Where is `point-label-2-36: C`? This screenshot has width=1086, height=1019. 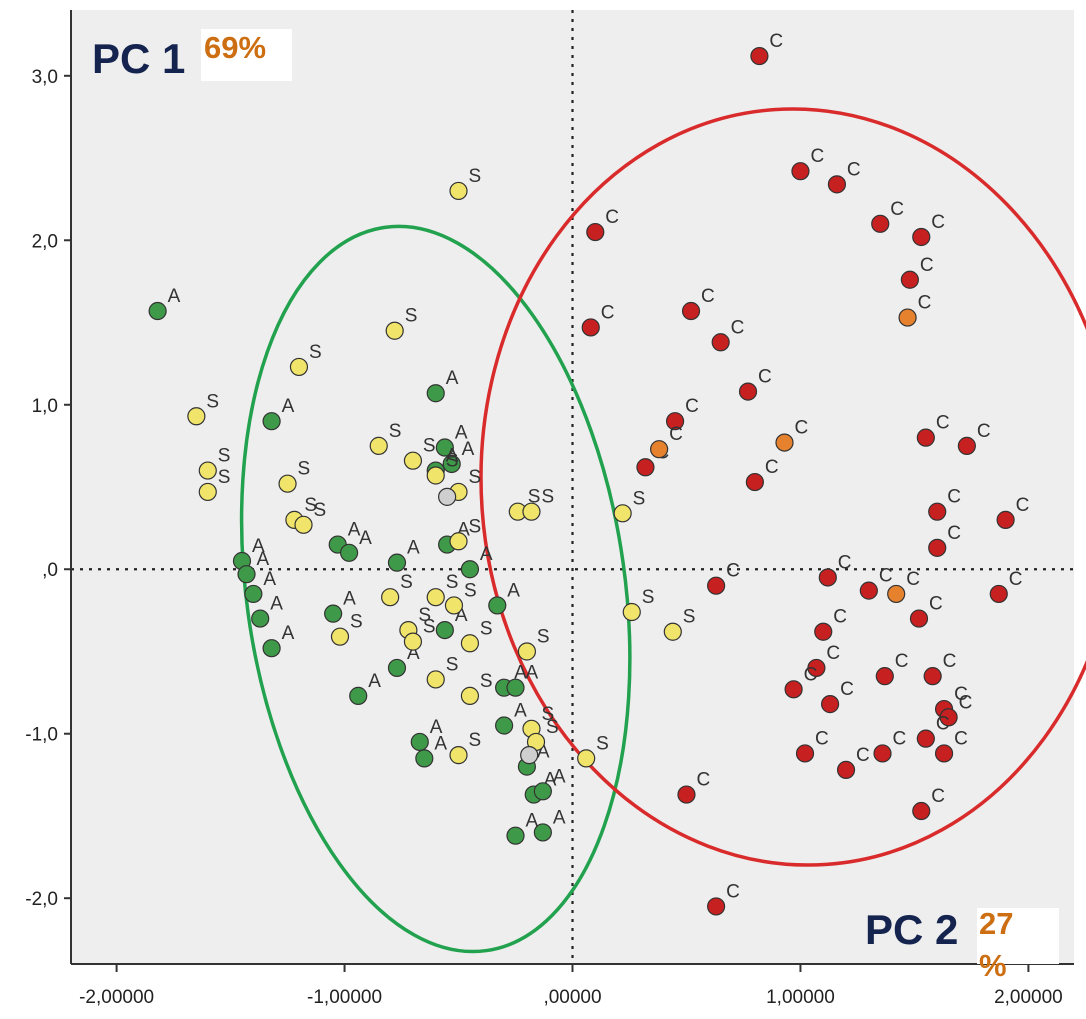
point-label-2-36: C is located at coordinates (822, 738).